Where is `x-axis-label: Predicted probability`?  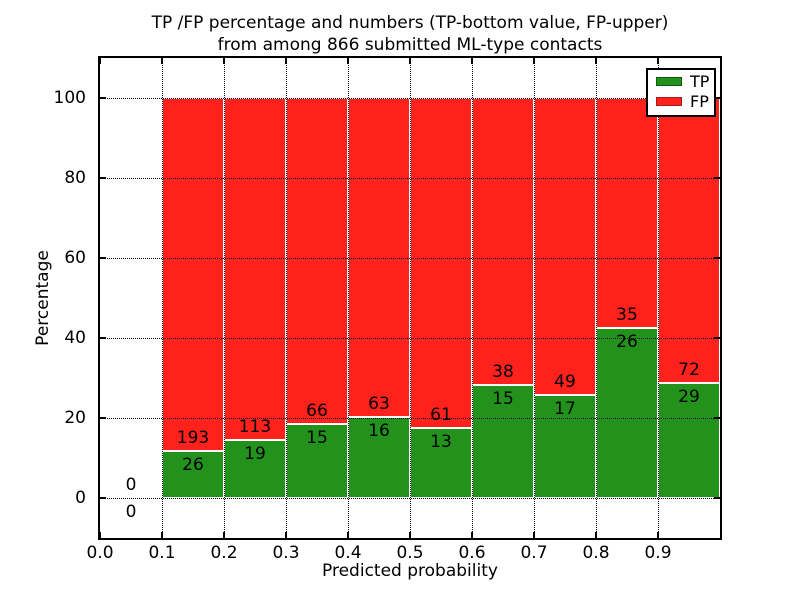 x-axis-label: Predicted probability is located at coordinates (410, 571).